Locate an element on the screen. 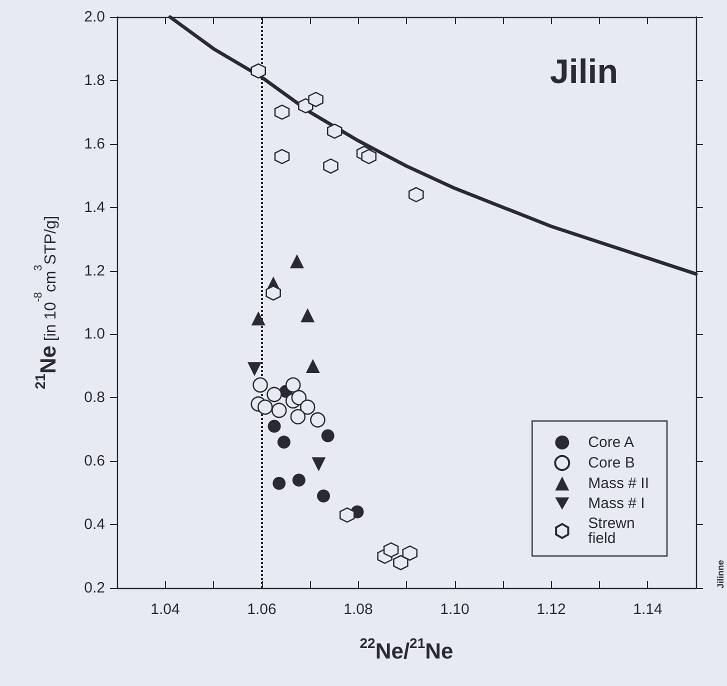 Image resolution: width=727 pixels, height=686 pixels. y-tick-label: 1.0 is located at coordinates (94, 334).